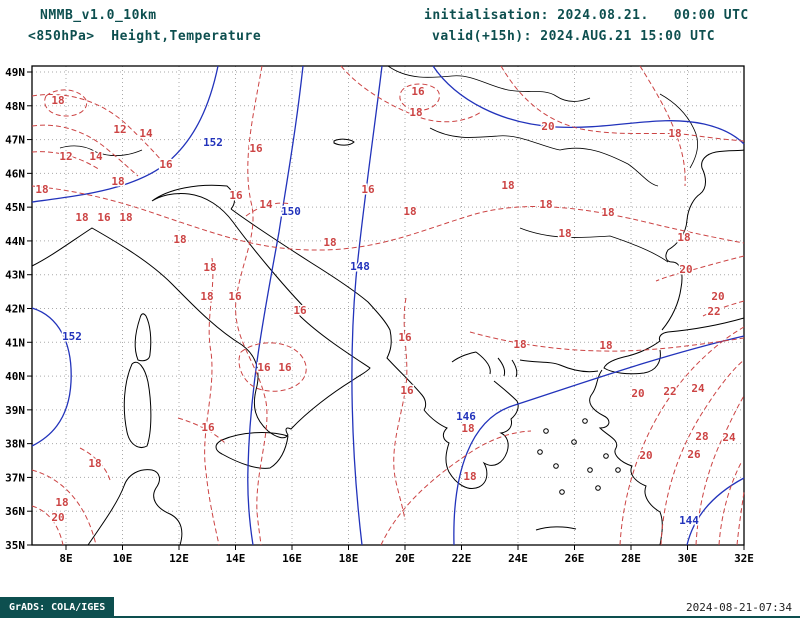  I want to click on lon-axis-label: 26E, so click(575, 558).